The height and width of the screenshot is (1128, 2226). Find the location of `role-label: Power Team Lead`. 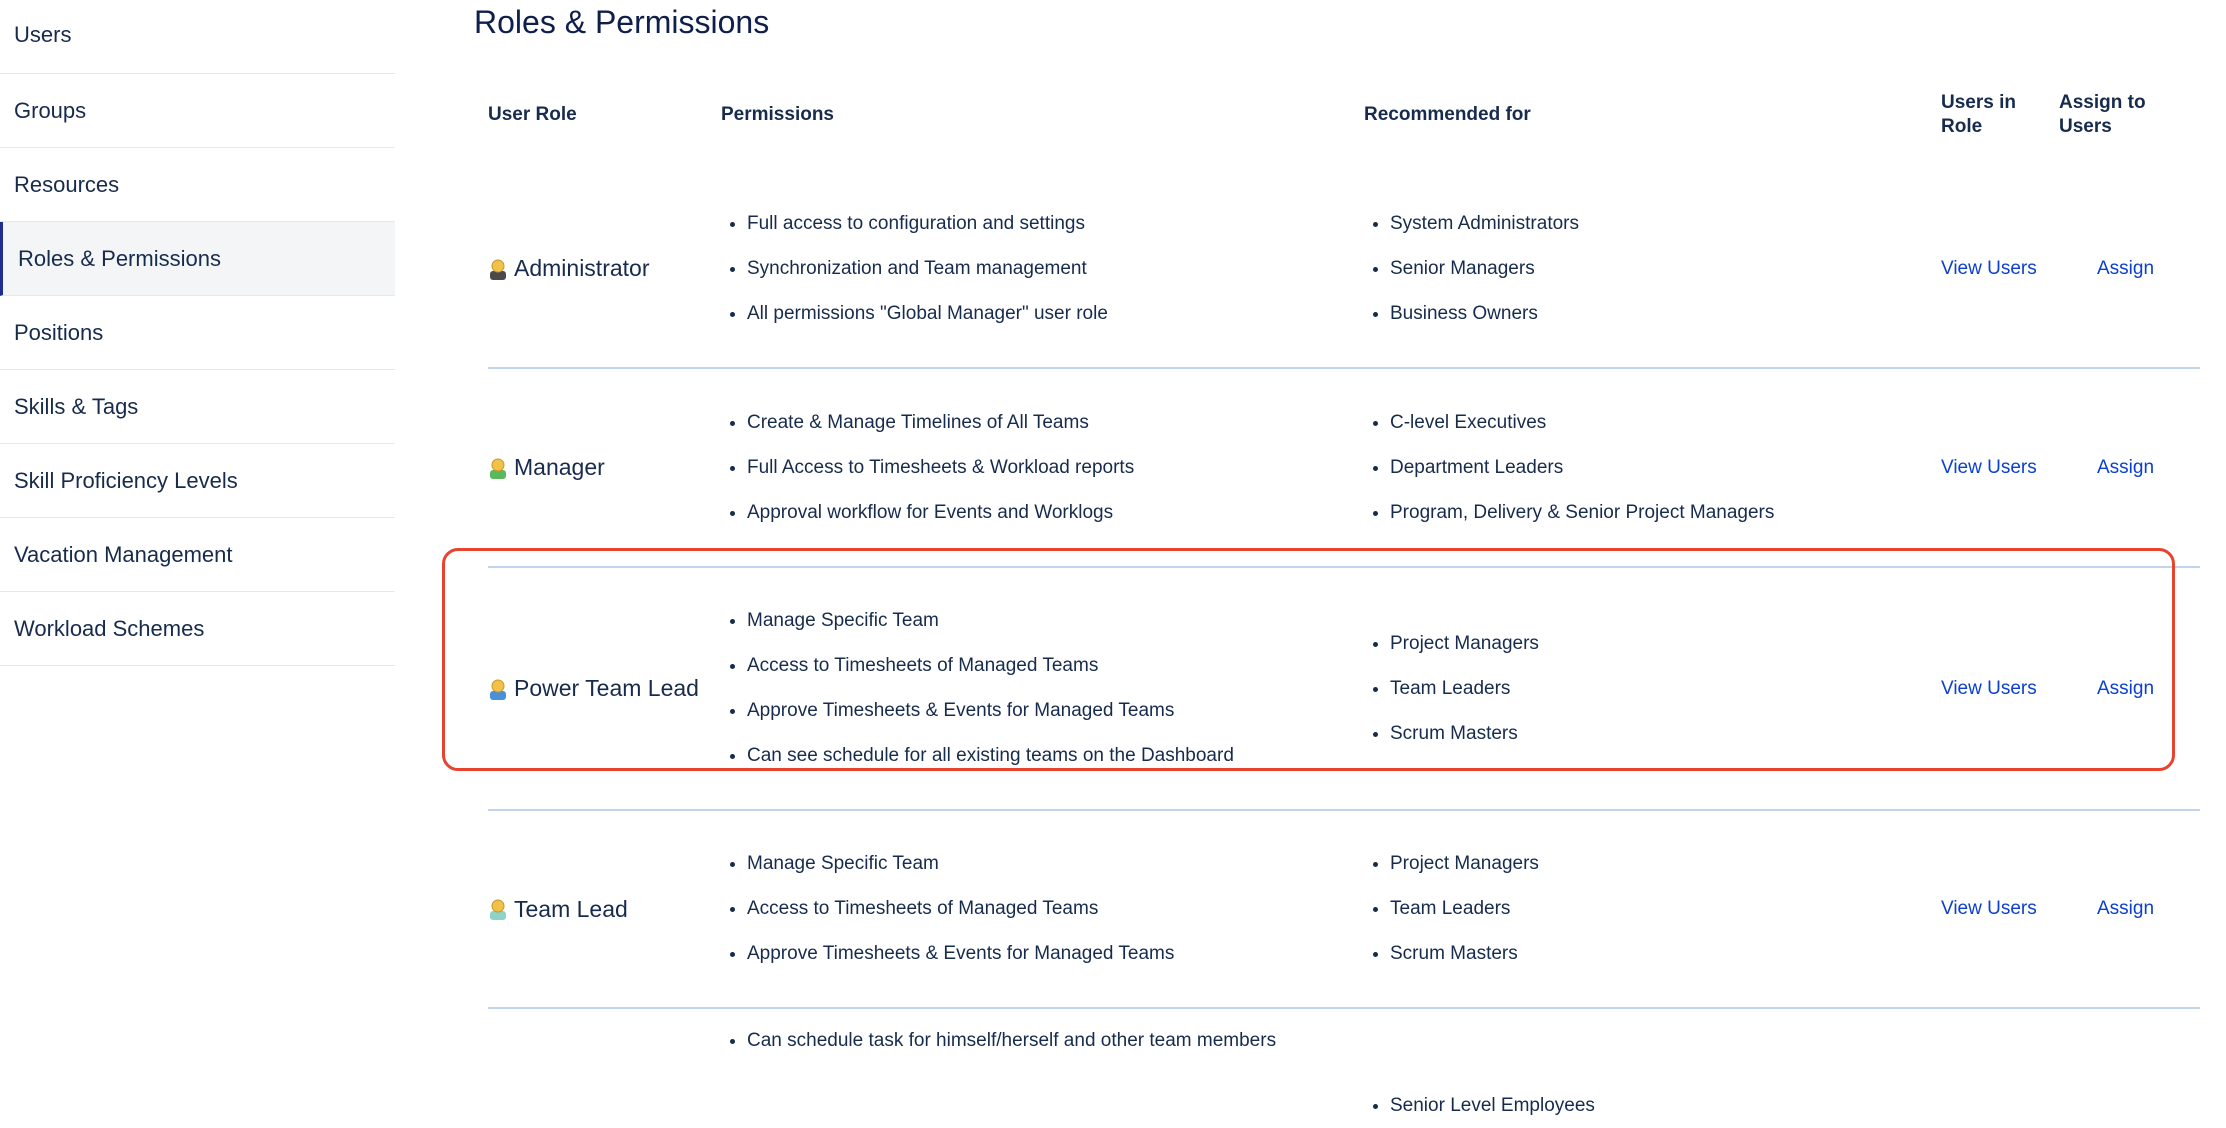

role-label: Power Team Lead is located at coordinates (606, 688).